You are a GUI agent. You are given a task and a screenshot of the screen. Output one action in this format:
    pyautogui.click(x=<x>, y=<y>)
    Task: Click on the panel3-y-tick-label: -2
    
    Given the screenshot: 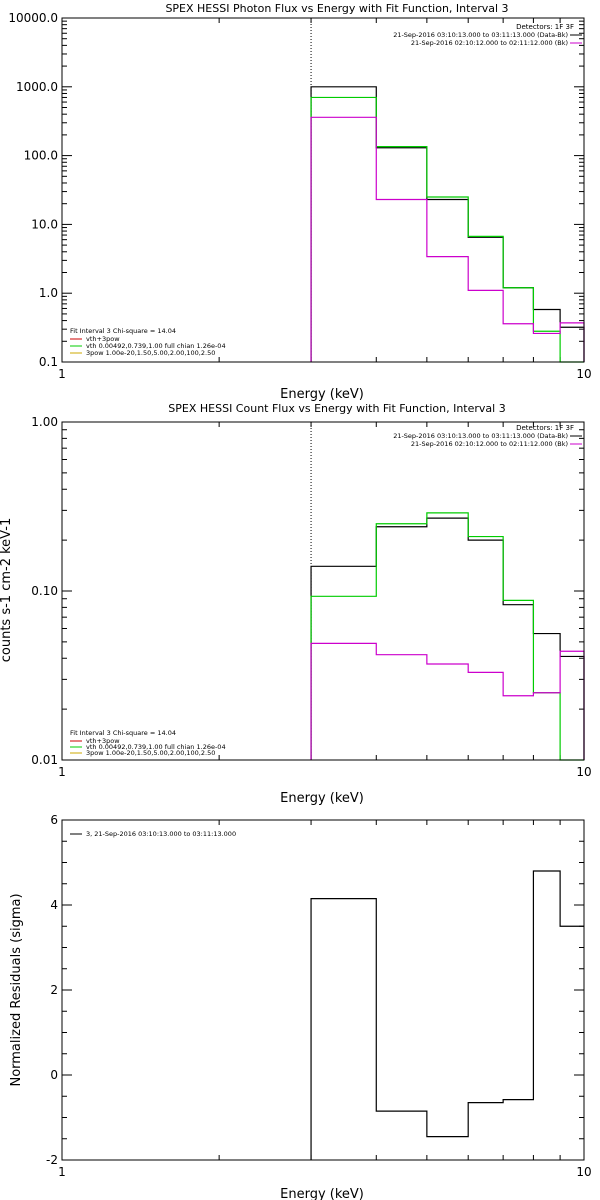 What is the action you would take?
    pyautogui.click(x=52, y=1160)
    